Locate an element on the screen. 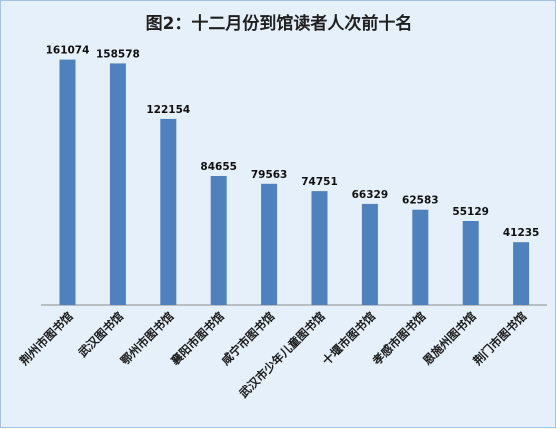 The image size is (556, 429). data-label-4: 84655 is located at coordinates (218, 167).